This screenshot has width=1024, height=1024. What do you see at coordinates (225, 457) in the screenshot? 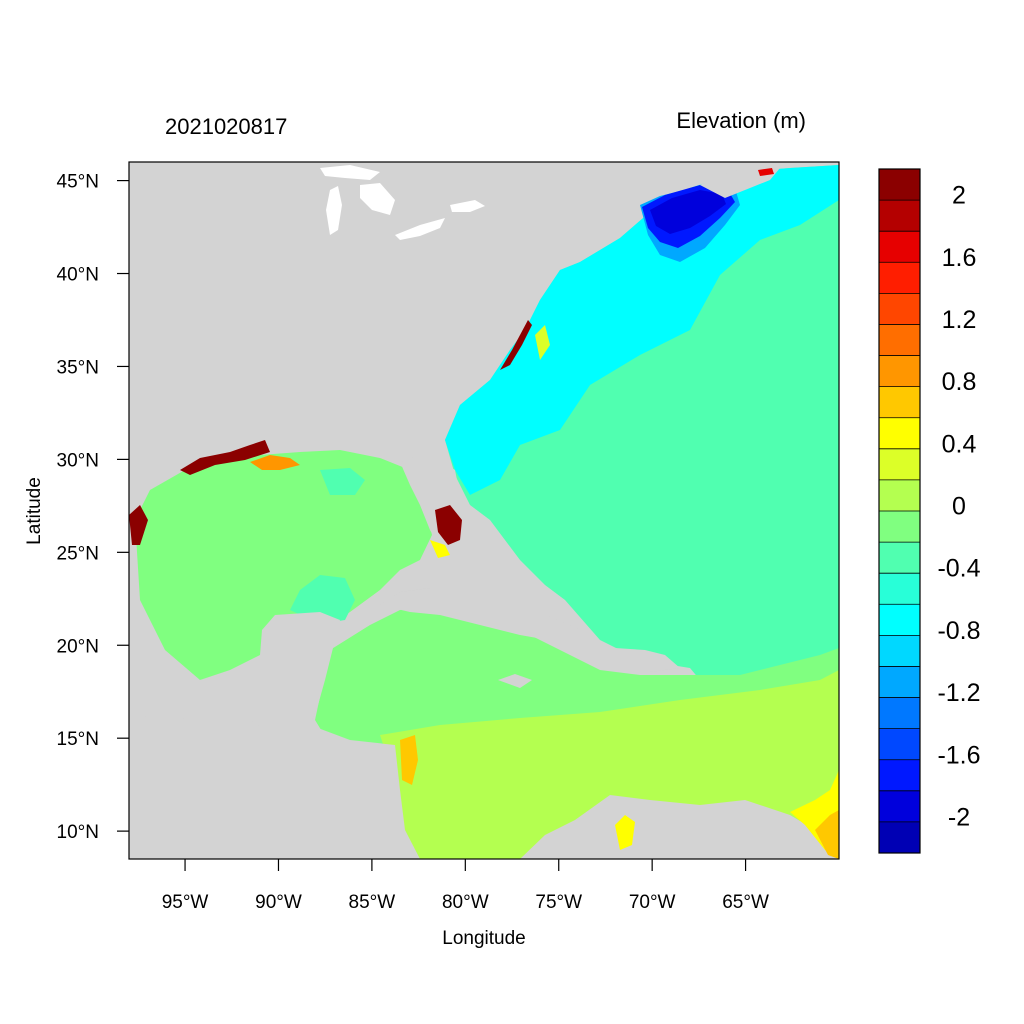
I see `gulf-coast-inundation` at bounding box center [225, 457].